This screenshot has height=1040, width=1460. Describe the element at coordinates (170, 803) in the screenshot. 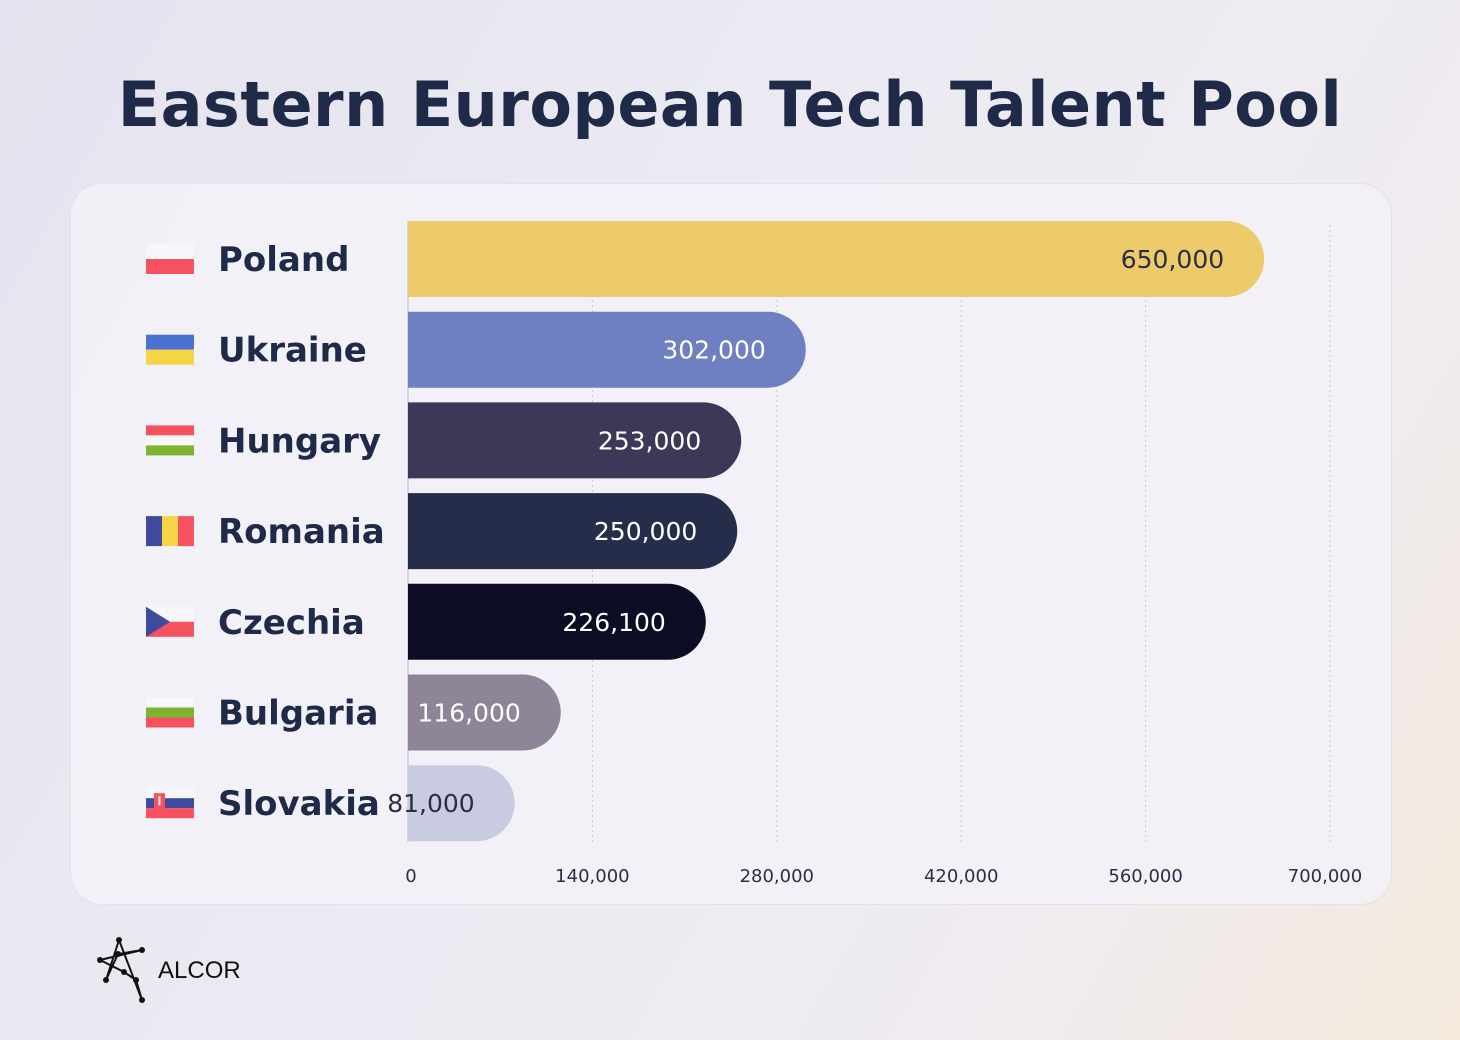

I see `slovakia-flag-icon` at that location.